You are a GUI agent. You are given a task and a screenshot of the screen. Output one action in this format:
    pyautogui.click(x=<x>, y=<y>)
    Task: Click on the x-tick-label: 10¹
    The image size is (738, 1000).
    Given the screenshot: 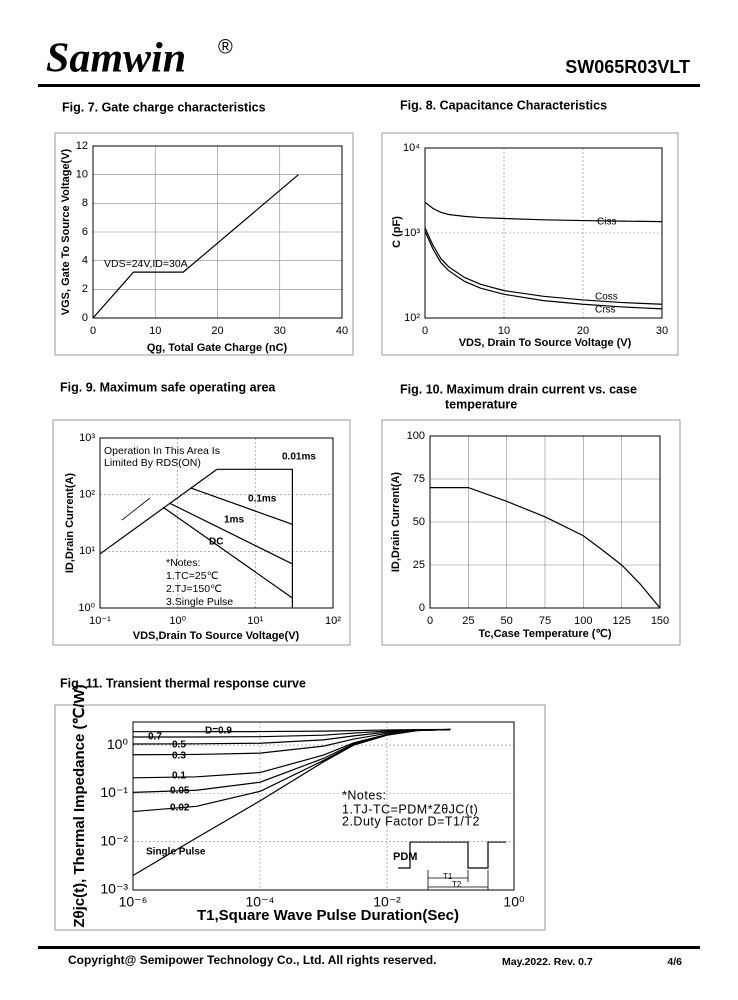 What is the action you would take?
    pyautogui.click(x=255, y=621)
    